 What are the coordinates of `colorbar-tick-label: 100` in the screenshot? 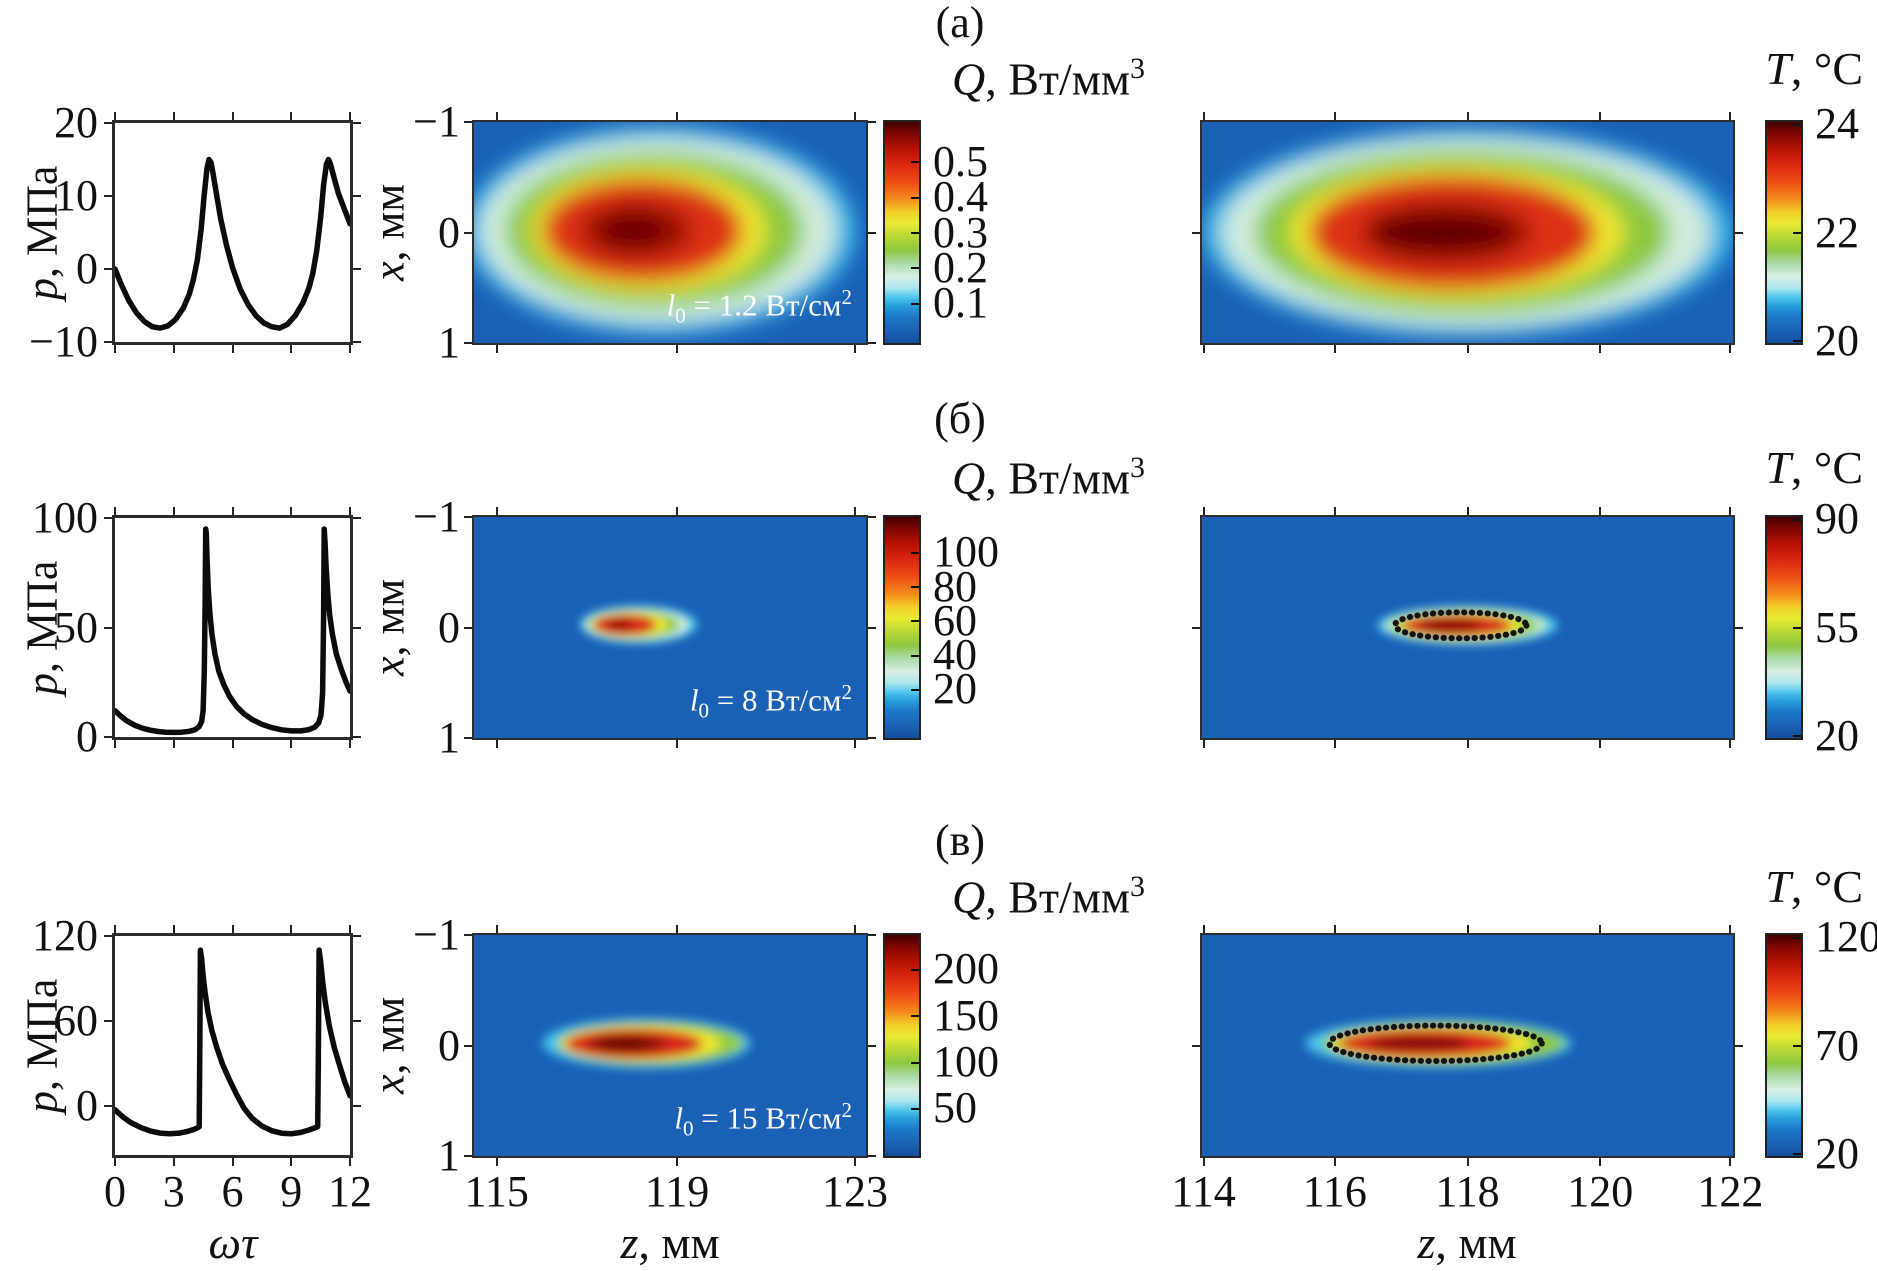 It's located at (966, 1062).